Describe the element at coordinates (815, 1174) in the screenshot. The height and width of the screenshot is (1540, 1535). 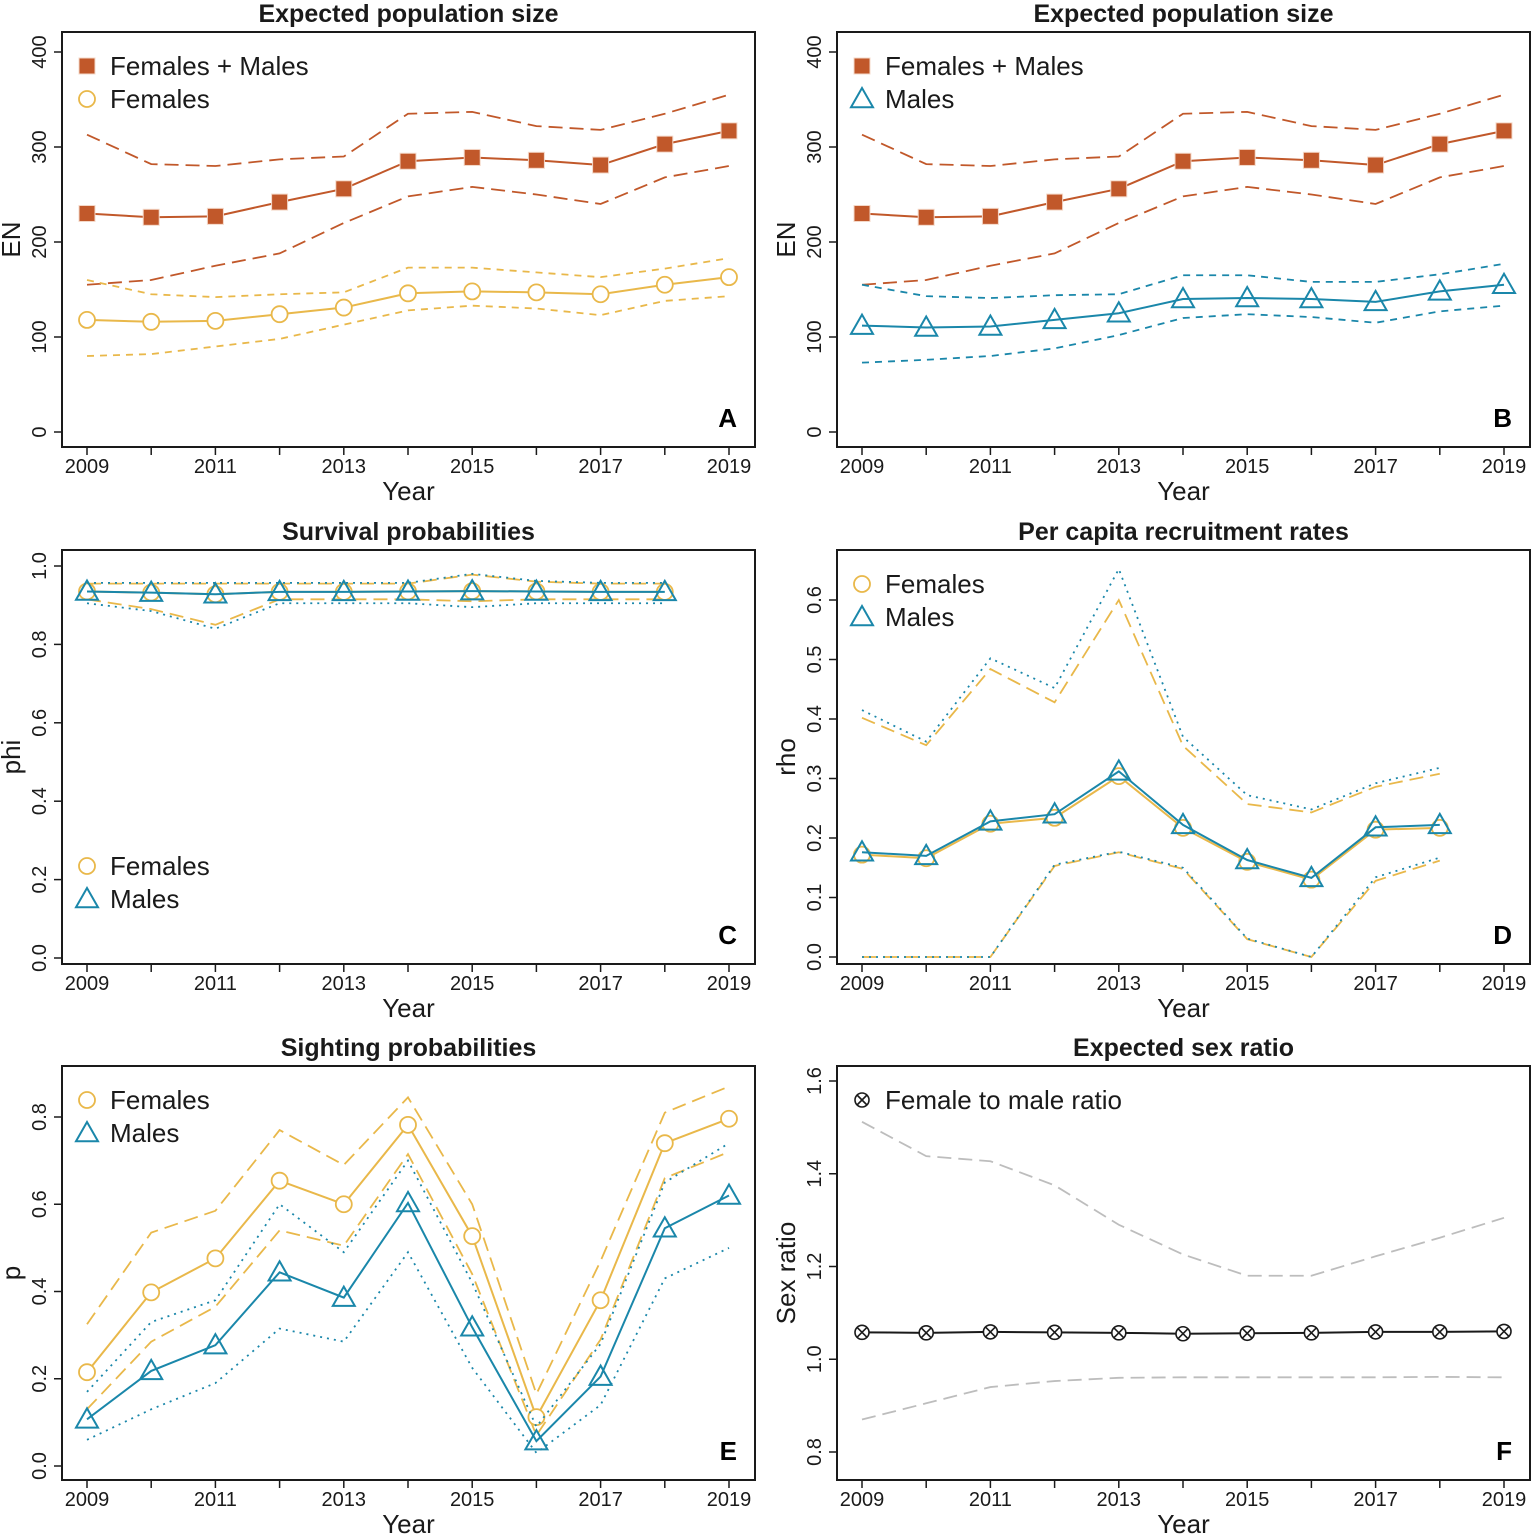
I see `y-tick-label: 1.4` at that location.